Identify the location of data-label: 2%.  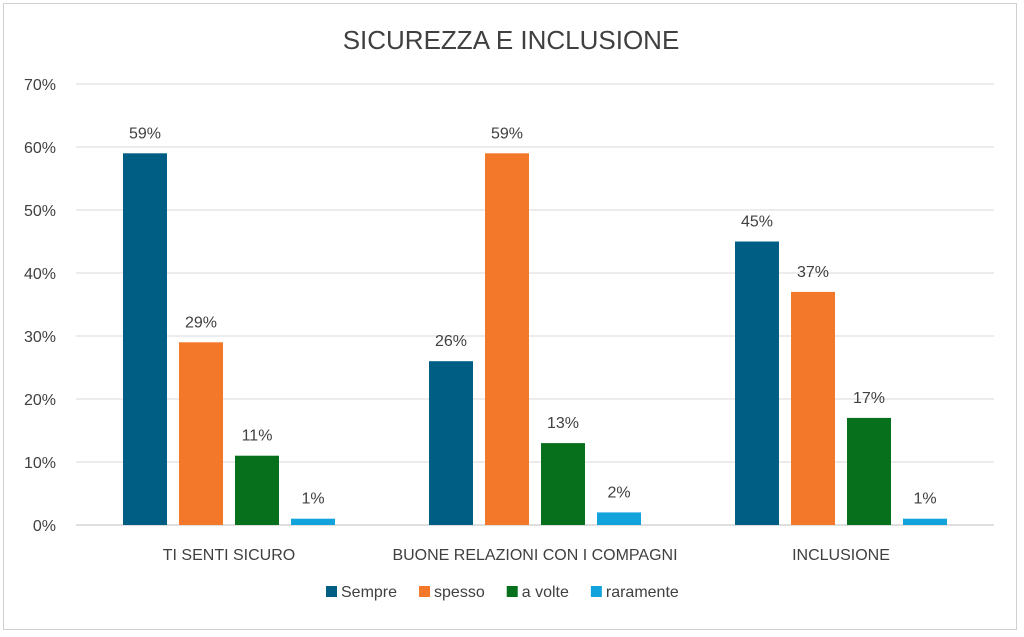
(618, 492).